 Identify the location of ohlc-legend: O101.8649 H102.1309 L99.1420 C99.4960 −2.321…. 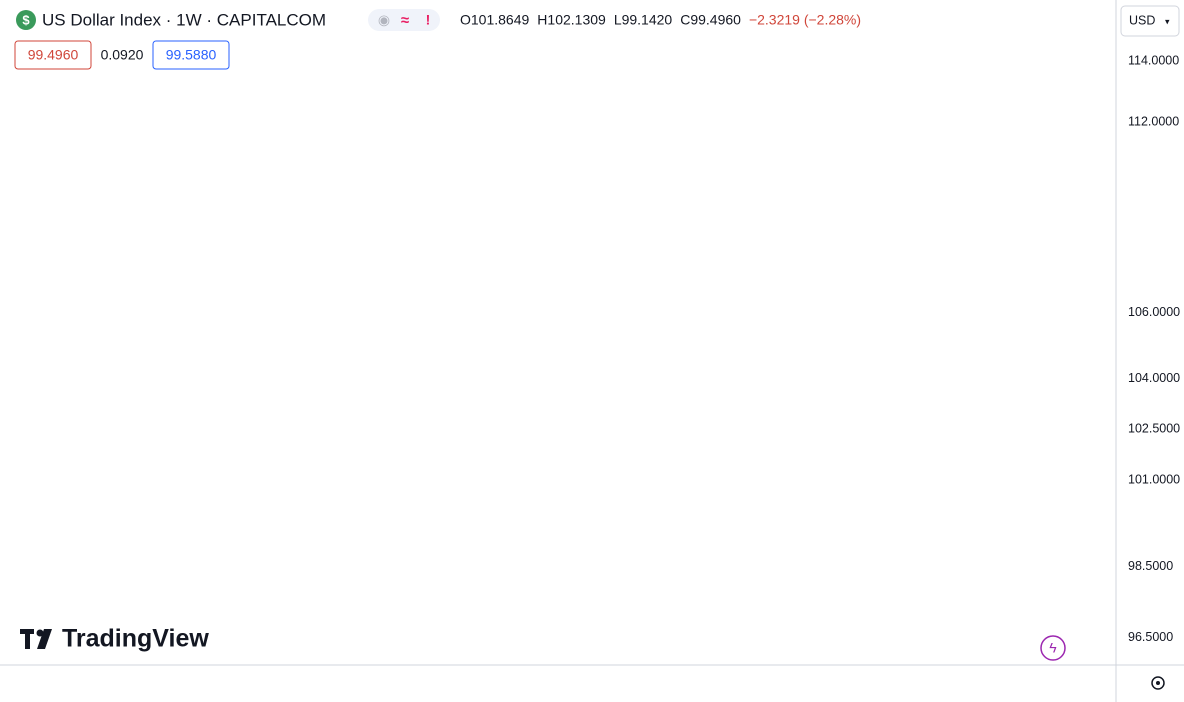
(660, 20).